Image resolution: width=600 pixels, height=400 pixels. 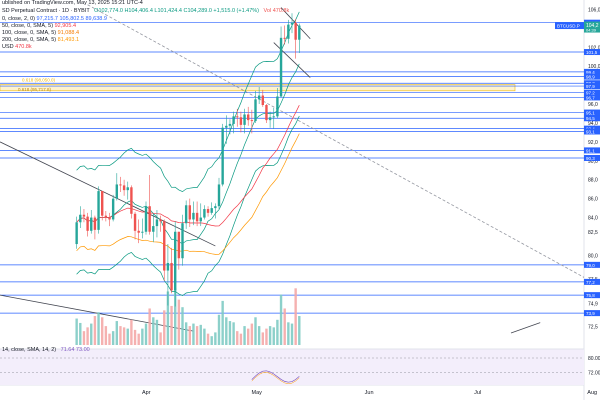 What do you see at coordinates (54, 40) in the screenshot?
I see `indicator-line: 200, close, 0, SMA, 5) 81,493.1` at bounding box center [54, 40].